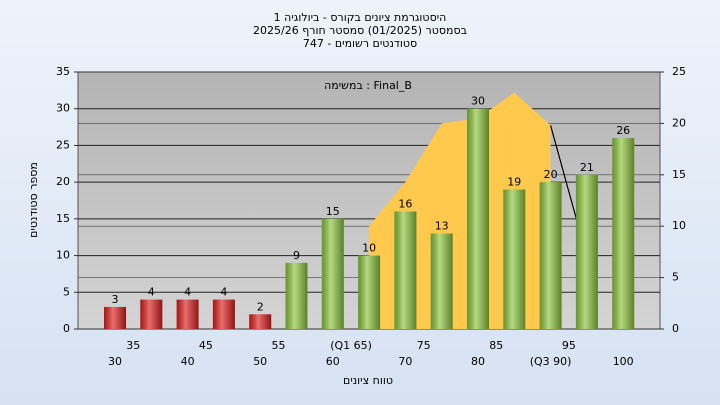  I want to click on x-tick-label: 85, so click(496, 345).